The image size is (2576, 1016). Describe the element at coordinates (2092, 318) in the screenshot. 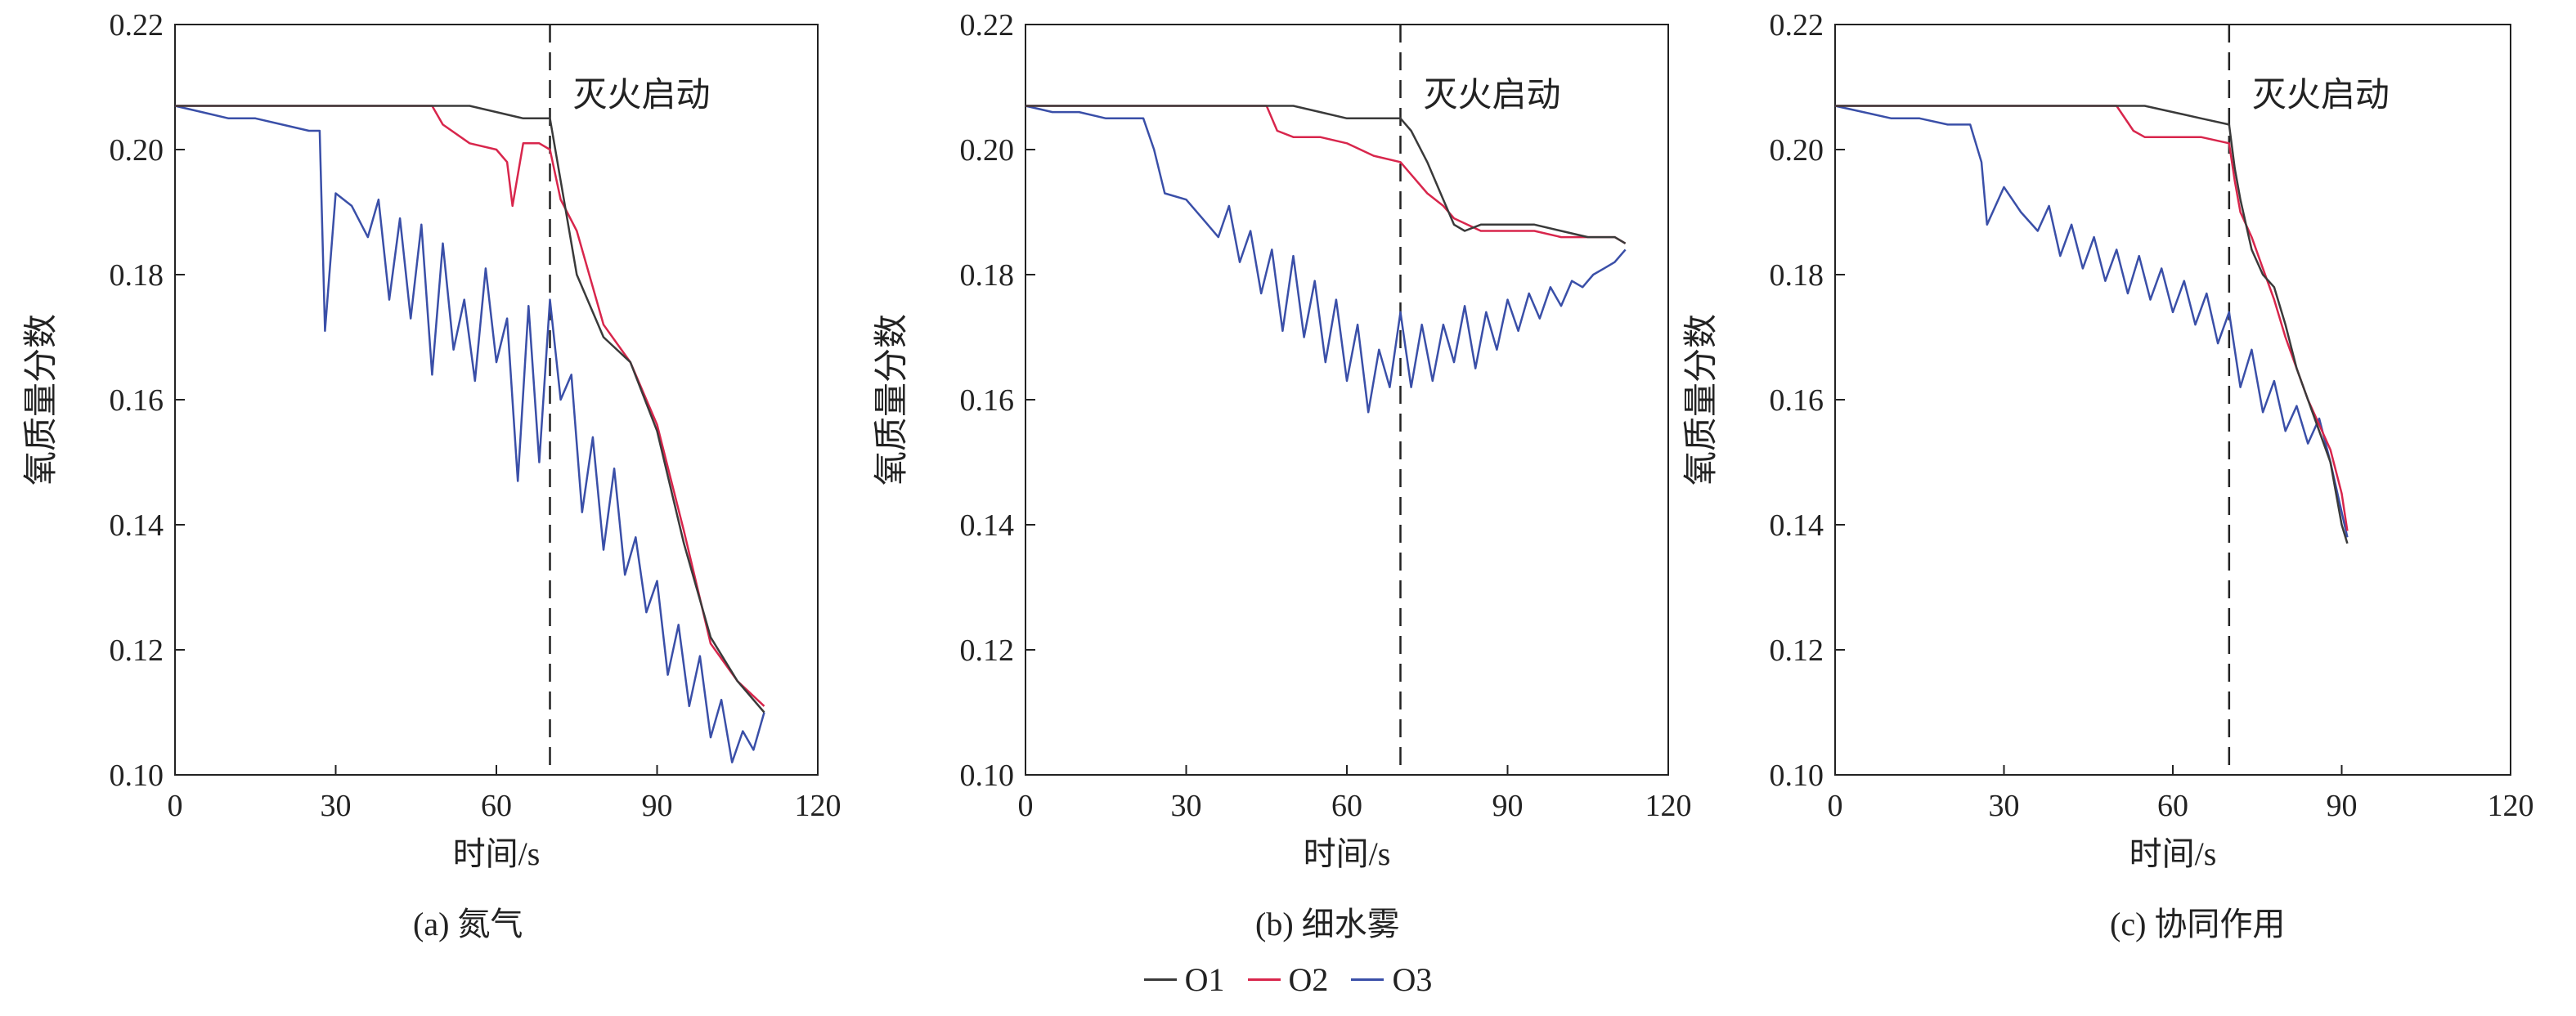

I see `series-line-o2-c` at that location.